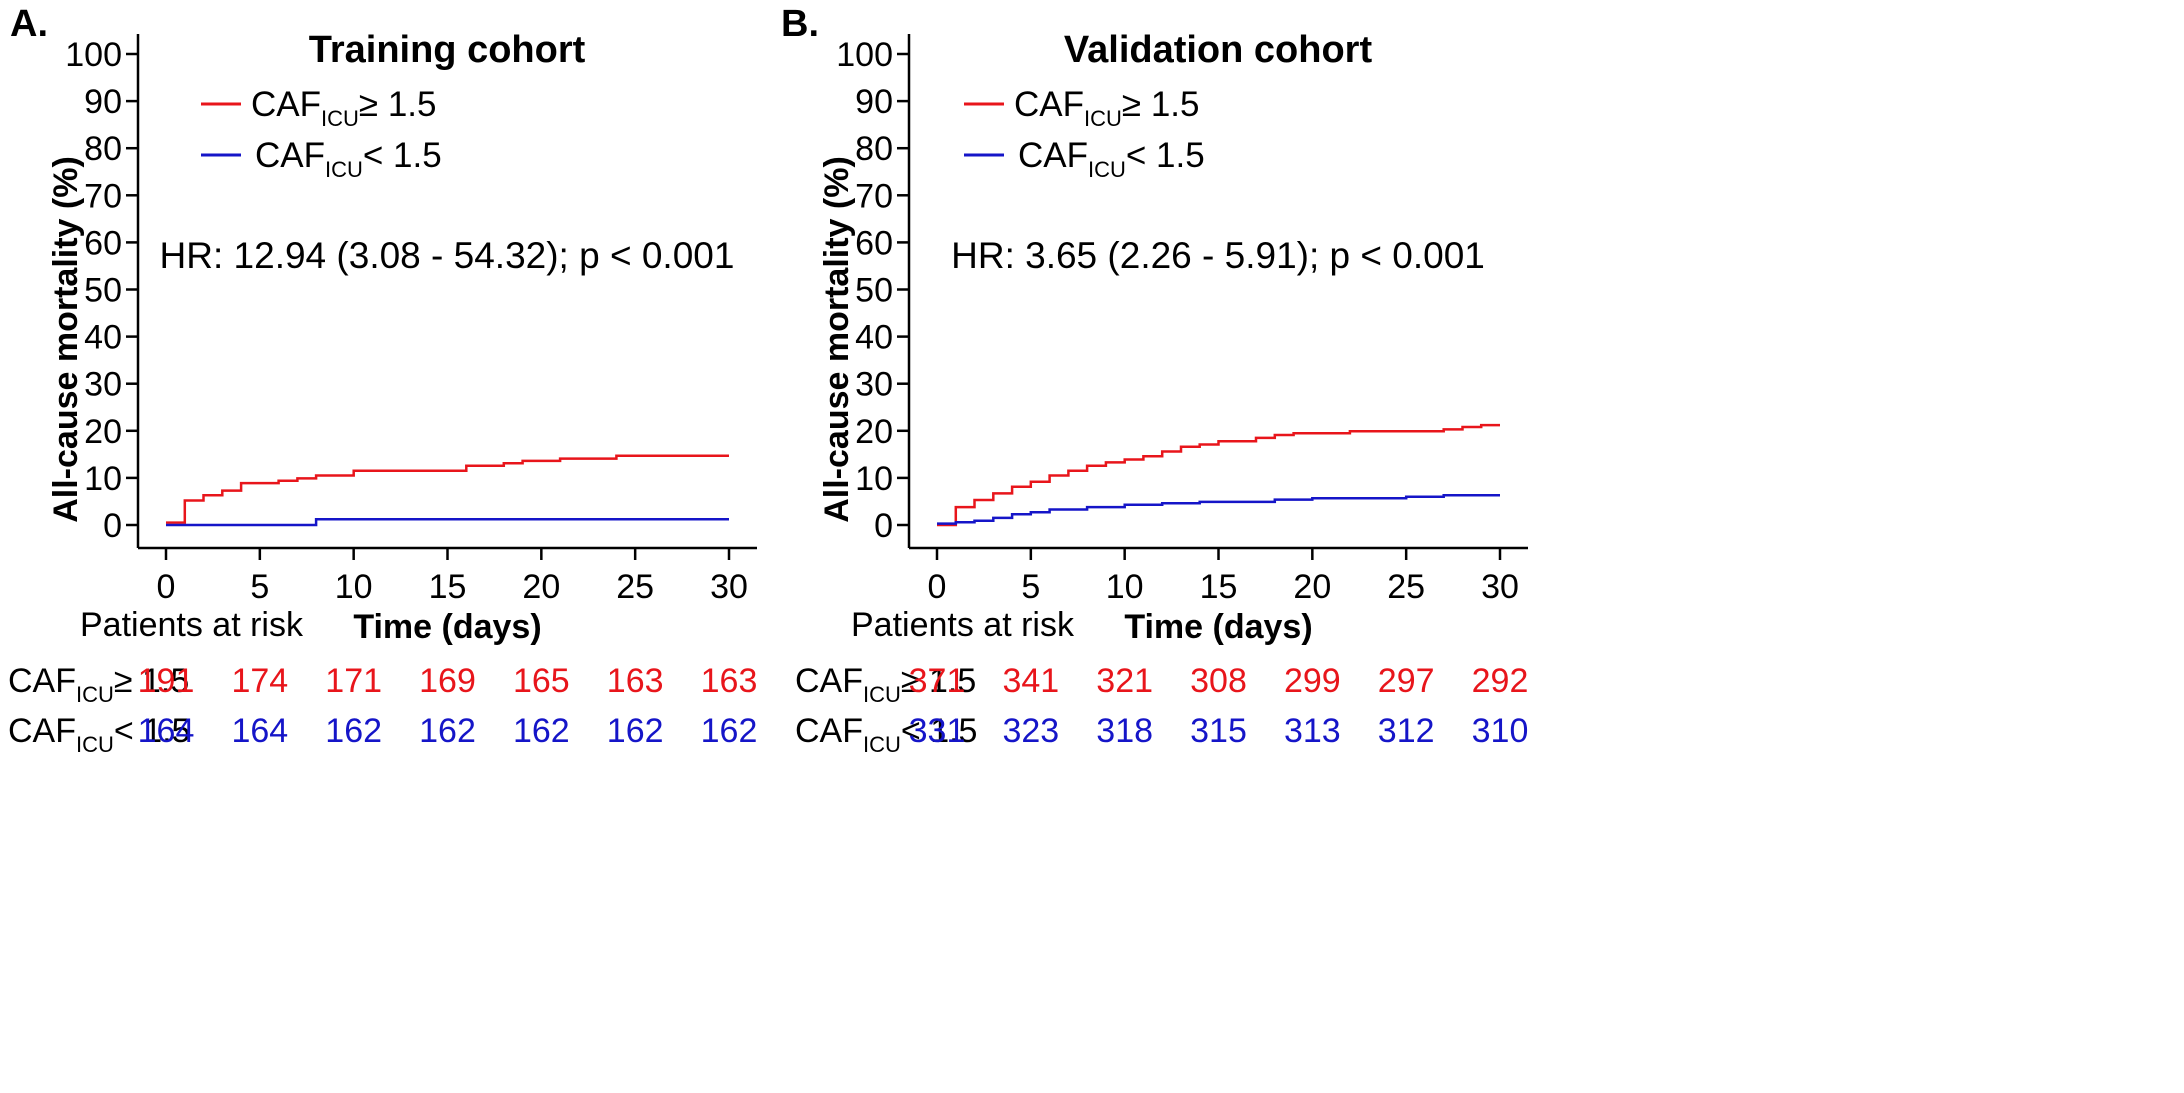  I want to click on risk-count: 323, so click(1030, 731).